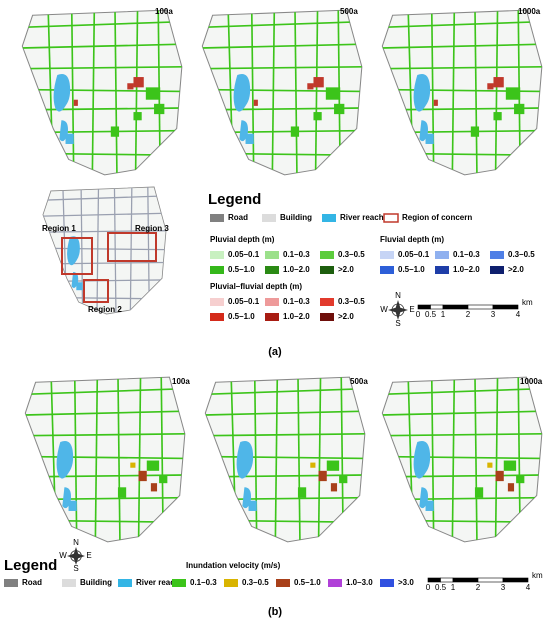  Describe the element at coordinates (275, 352) in the screenshot. I see `caption: (a)` at that location.